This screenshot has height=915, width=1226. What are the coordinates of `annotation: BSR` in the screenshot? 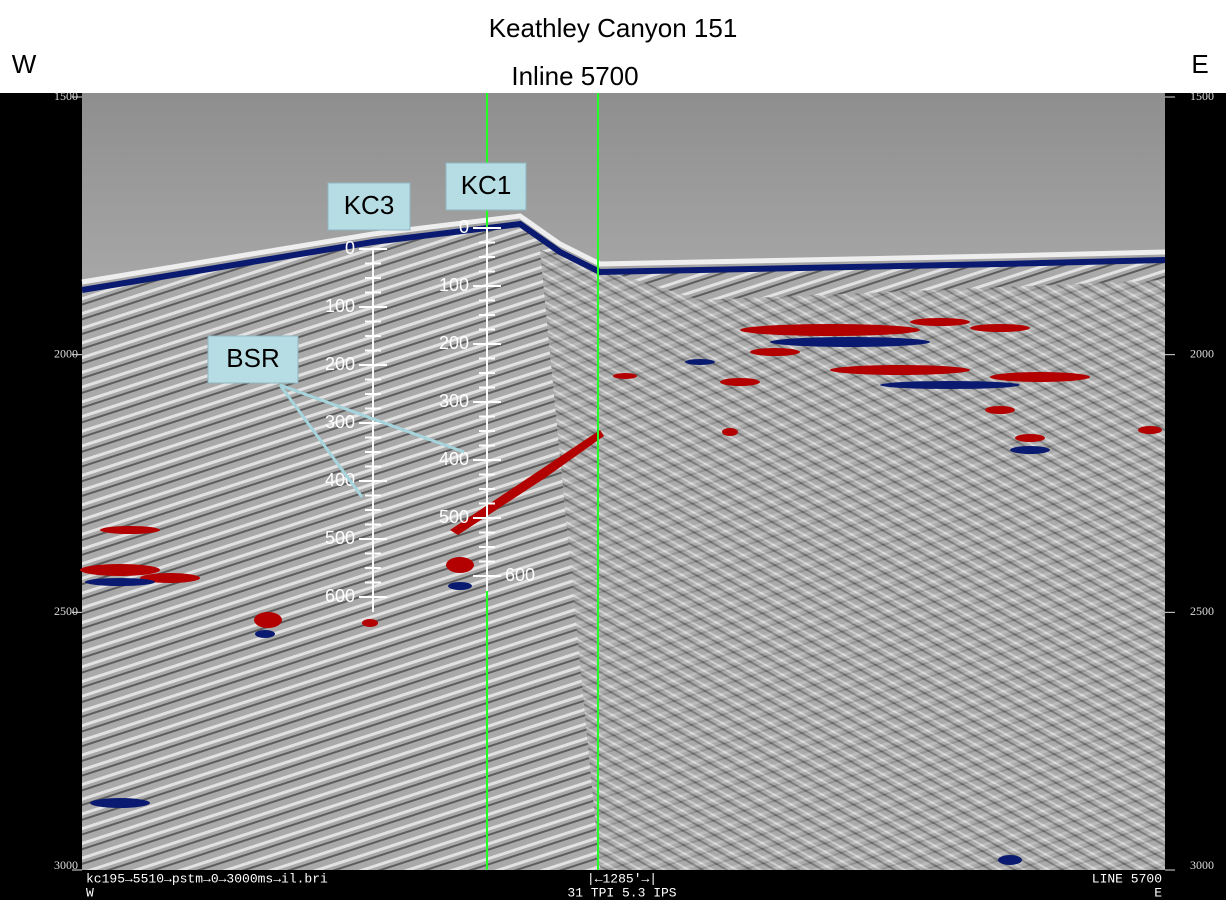 It's located at (252, 358).